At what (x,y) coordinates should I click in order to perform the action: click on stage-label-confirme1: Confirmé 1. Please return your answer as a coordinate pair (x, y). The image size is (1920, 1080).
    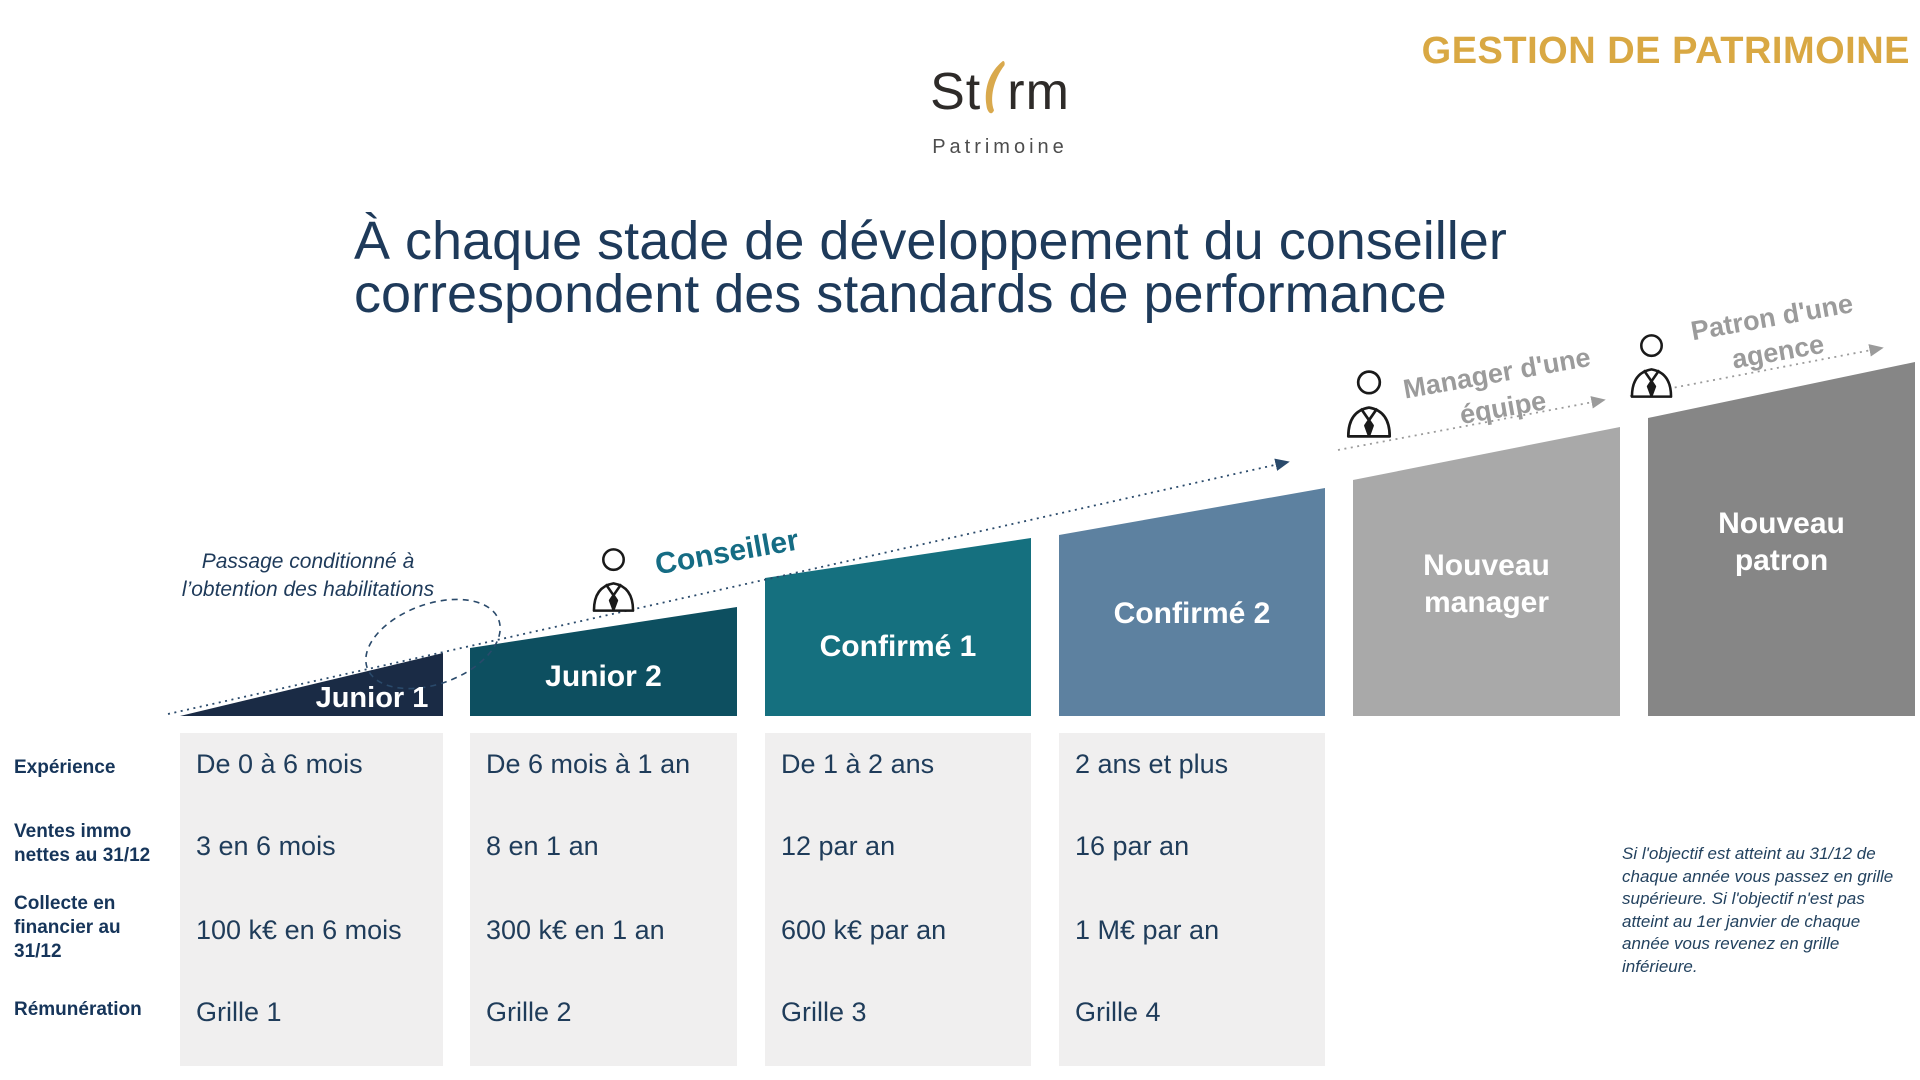
    Looking at the image, I should click on (898, 646).